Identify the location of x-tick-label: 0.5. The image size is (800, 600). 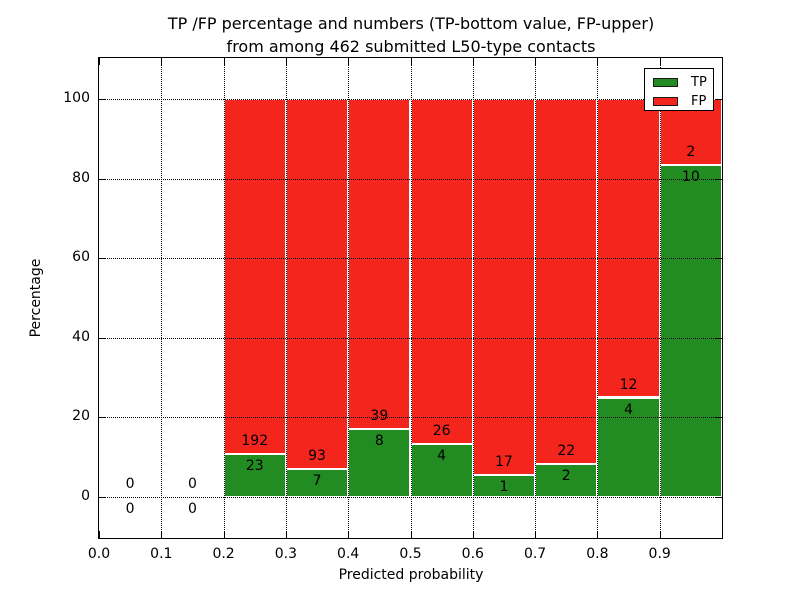
(410, 554).